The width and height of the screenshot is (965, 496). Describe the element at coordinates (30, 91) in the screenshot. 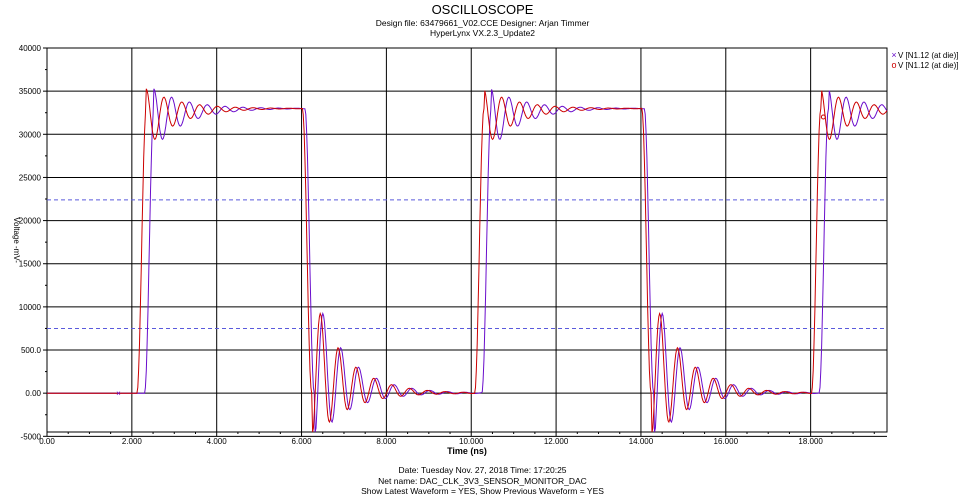

I see `y-tick-label: 35000` at that location.